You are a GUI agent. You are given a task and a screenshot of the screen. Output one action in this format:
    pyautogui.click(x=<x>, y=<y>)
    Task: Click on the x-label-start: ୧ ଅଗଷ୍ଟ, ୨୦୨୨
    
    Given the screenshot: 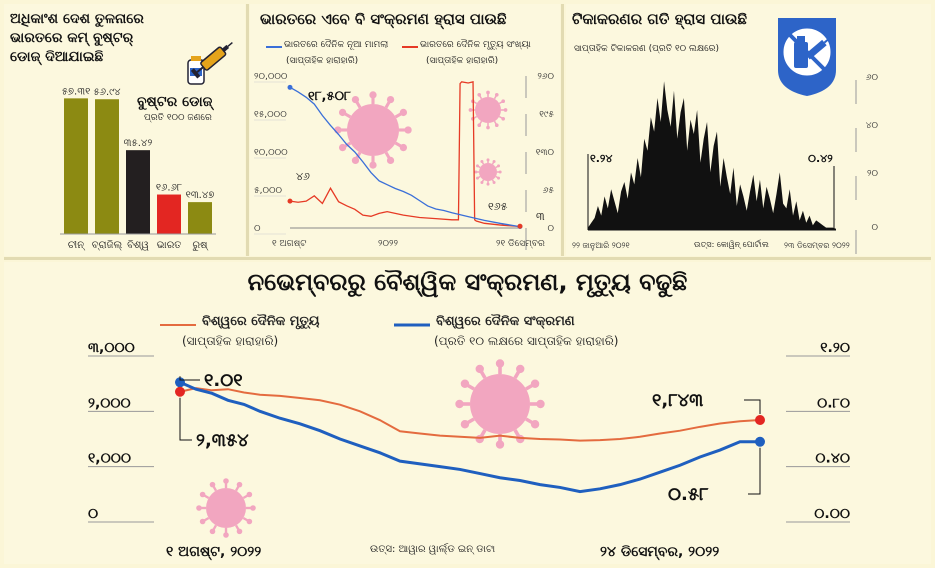 What is the action you would take?
    pyautogui.click(x=213, y=552)
    